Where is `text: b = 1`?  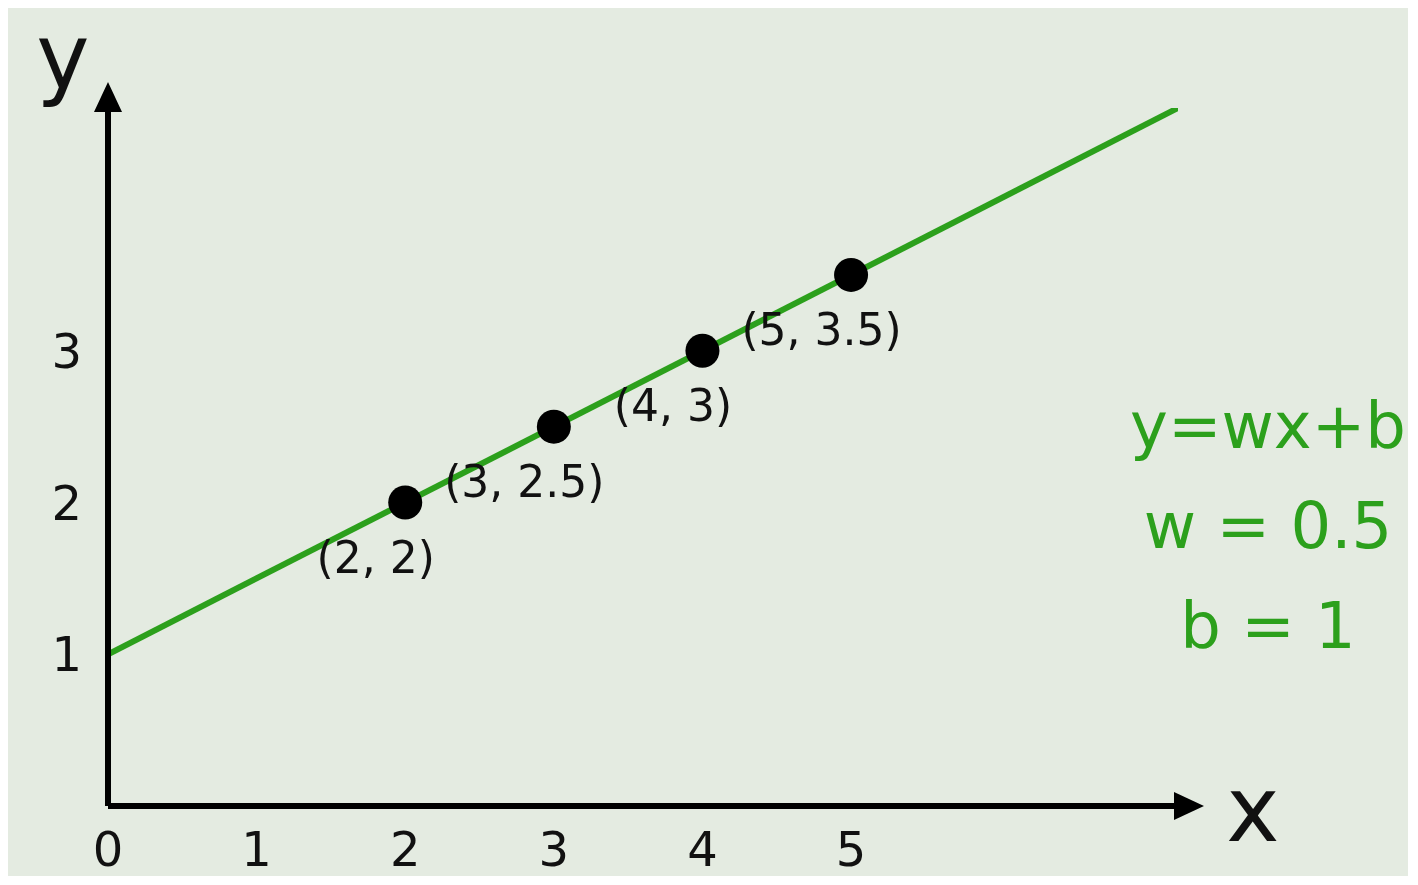
text: b = 1 is located at coordinates (1268, 626).